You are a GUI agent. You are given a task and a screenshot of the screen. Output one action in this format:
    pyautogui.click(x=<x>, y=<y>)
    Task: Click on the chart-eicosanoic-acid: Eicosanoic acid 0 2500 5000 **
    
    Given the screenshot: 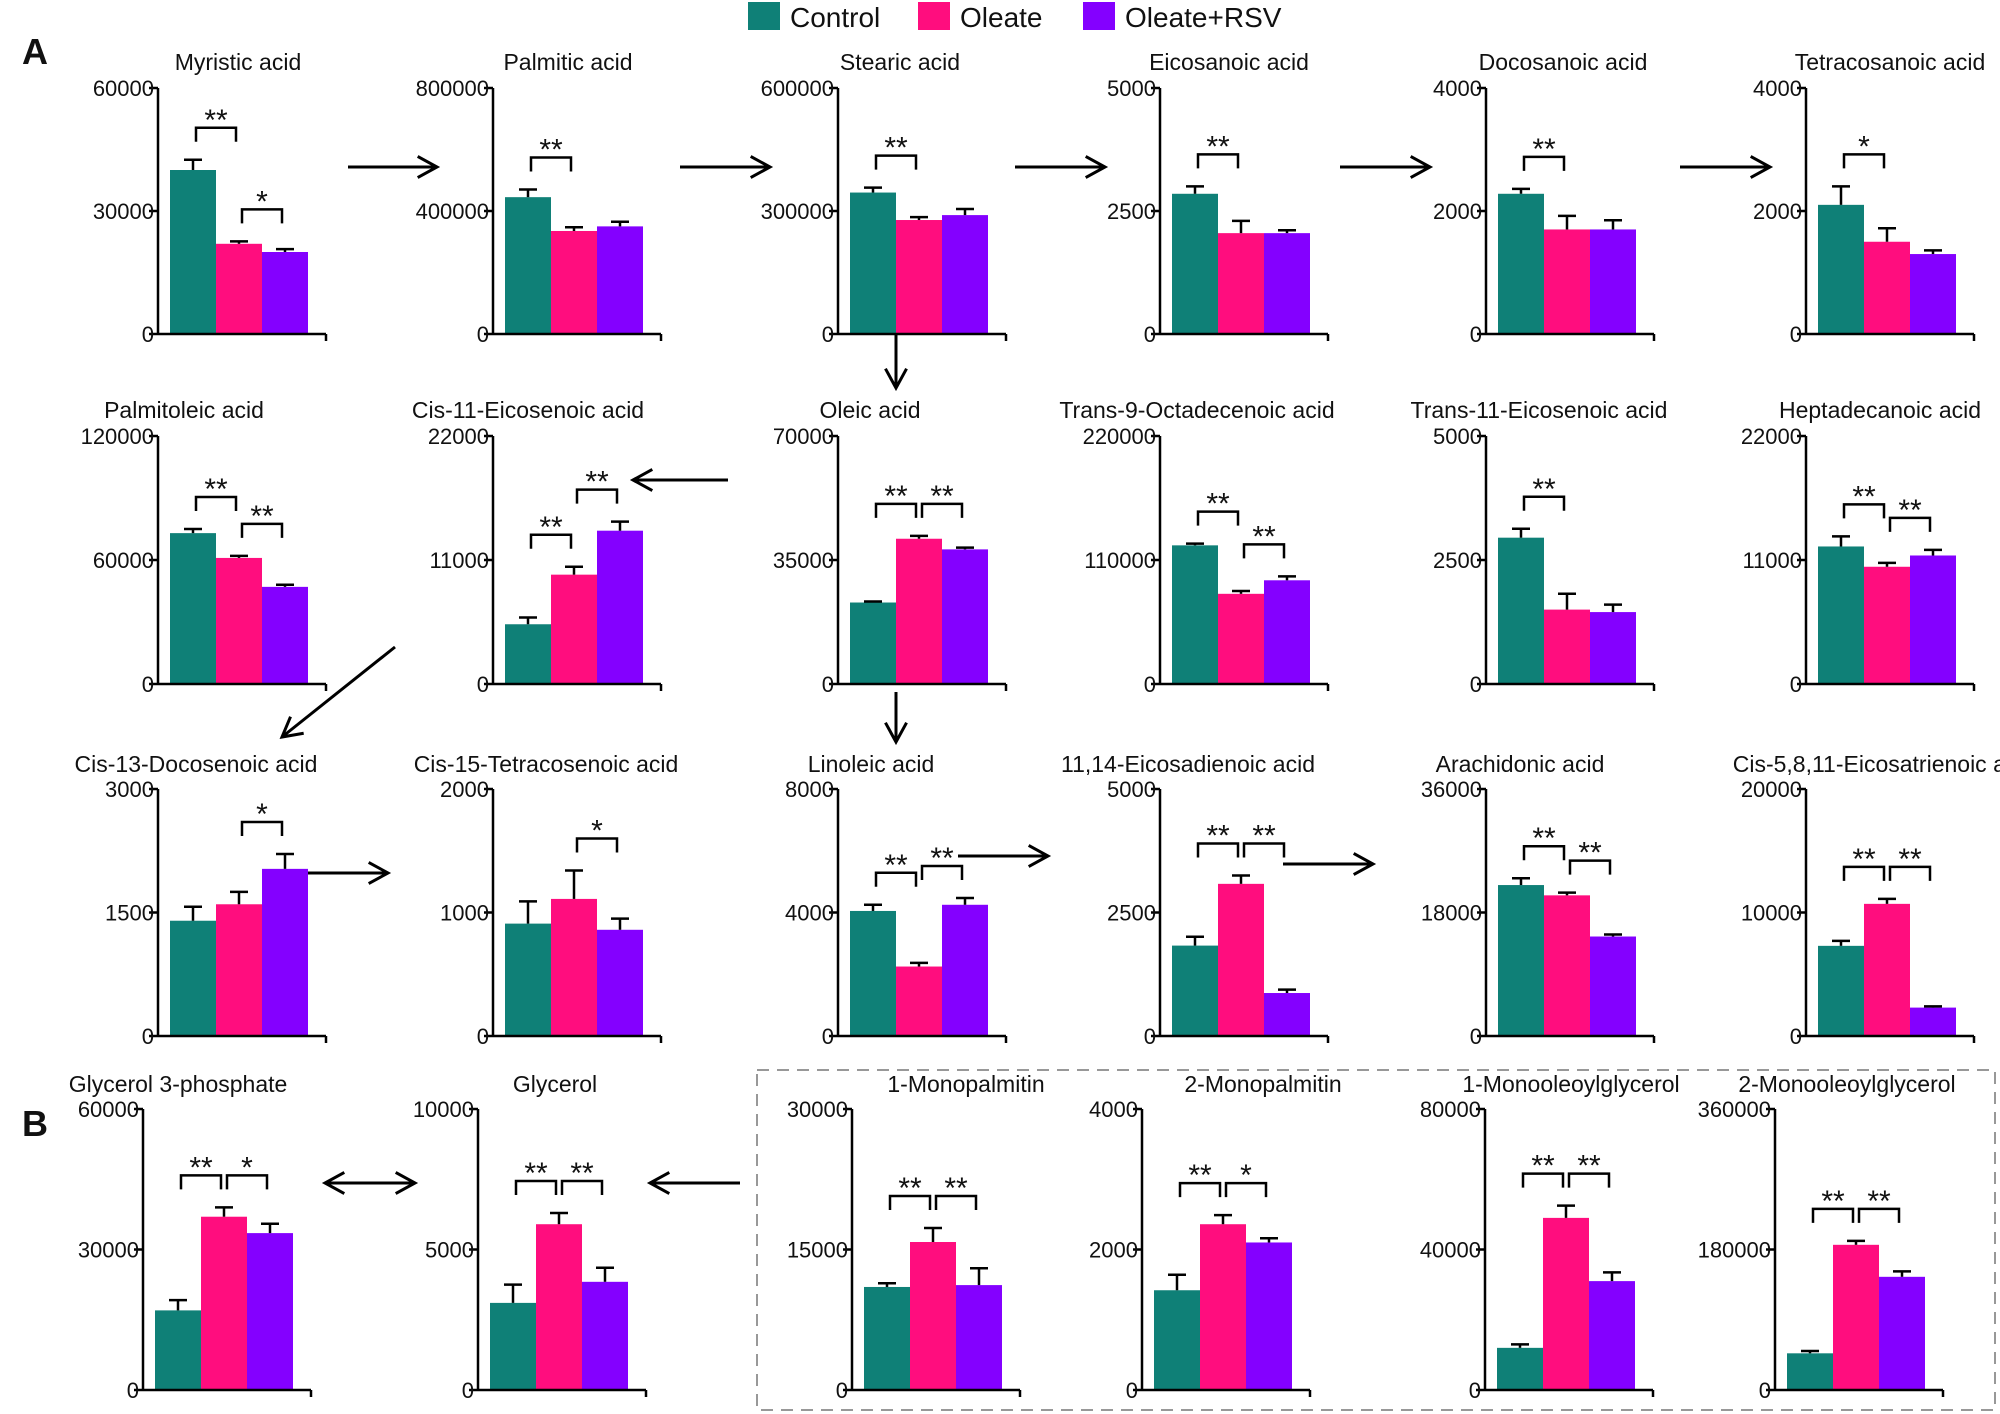 What is the action you would take?
    pyautogui.click(x=1218, y=198)
    